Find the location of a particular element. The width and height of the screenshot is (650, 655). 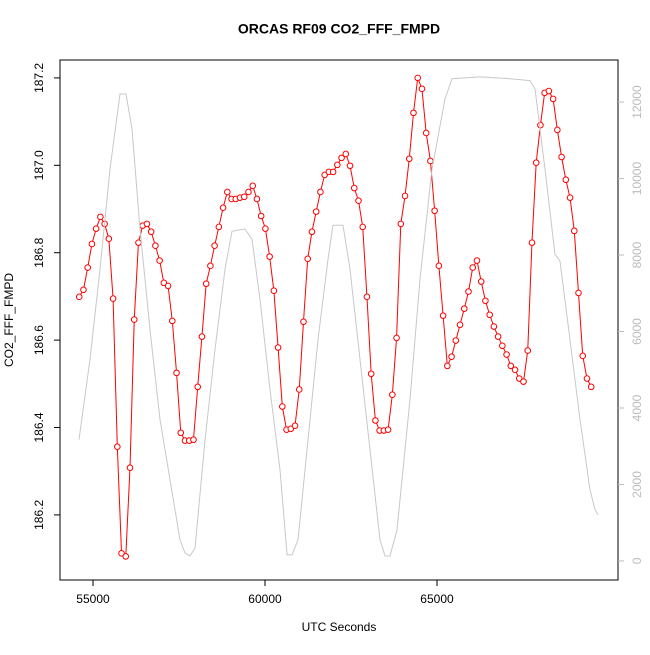

y2-tick-label: 6000 is located at coordinates (637, 331).